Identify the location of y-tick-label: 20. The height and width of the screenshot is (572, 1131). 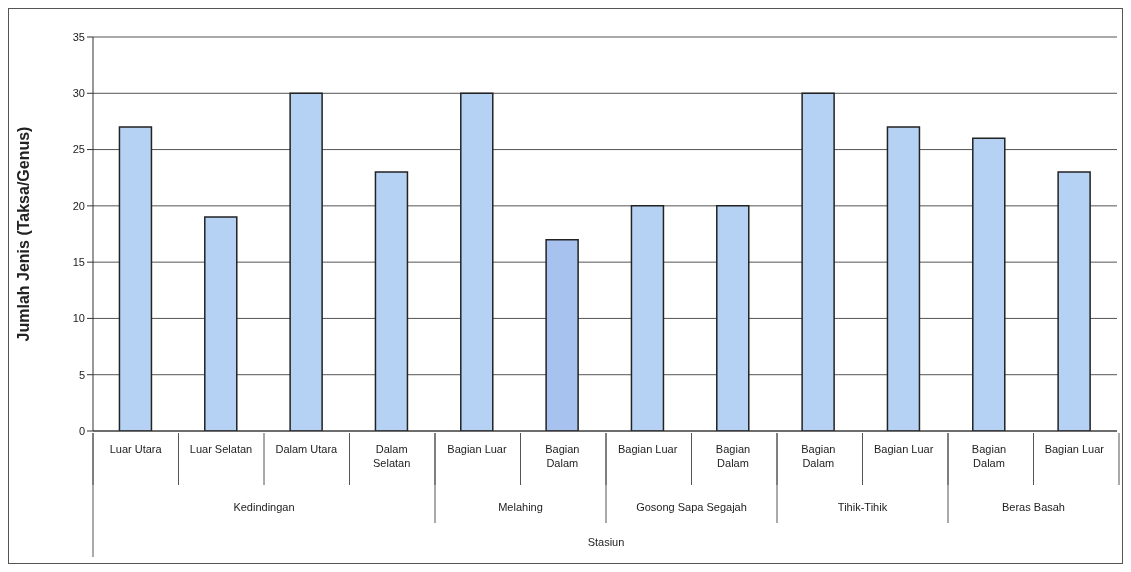
(78, 205).